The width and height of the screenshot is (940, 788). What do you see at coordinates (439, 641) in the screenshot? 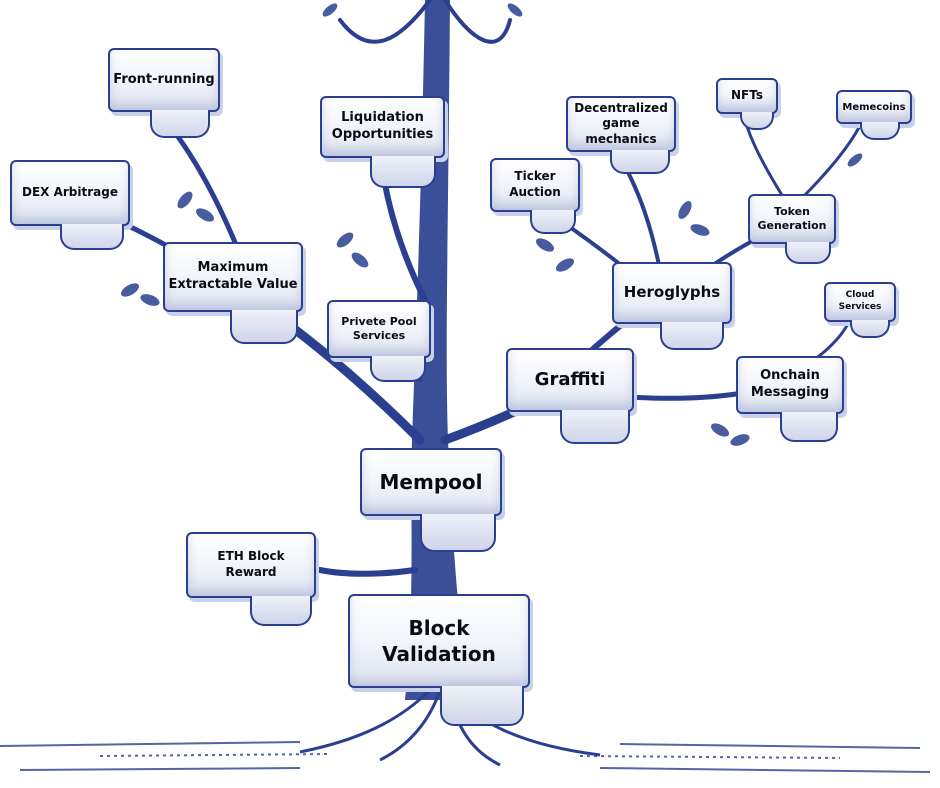
I see `node-block-validation: Block Validation` at bounding box center [439, 641].